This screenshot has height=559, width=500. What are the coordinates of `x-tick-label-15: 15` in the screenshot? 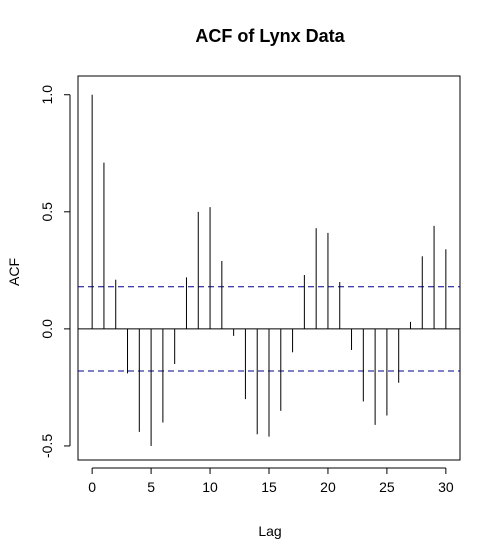 It's located at (269, 487).